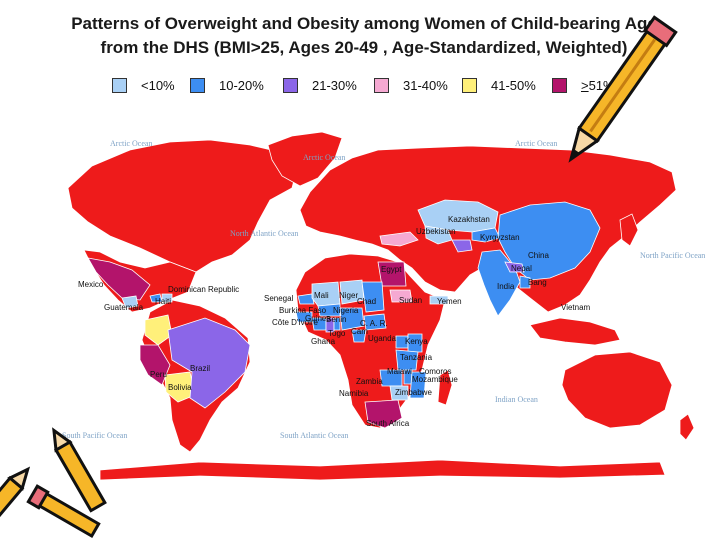 The image size is (728, 546). What do you see at coordinates (303, 310) in the screenshot?
I see `label-burkina-faso: Burkina Faso` at bounding box center [303, 310].